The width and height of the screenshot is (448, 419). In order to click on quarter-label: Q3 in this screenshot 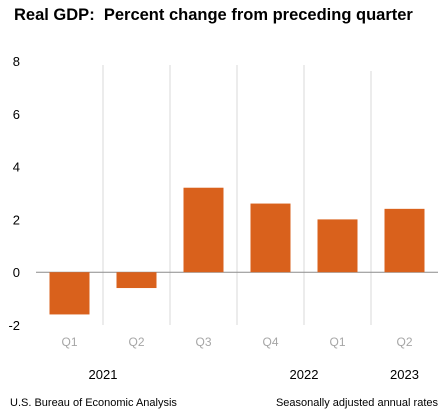, I will do `click(203, 342)`.